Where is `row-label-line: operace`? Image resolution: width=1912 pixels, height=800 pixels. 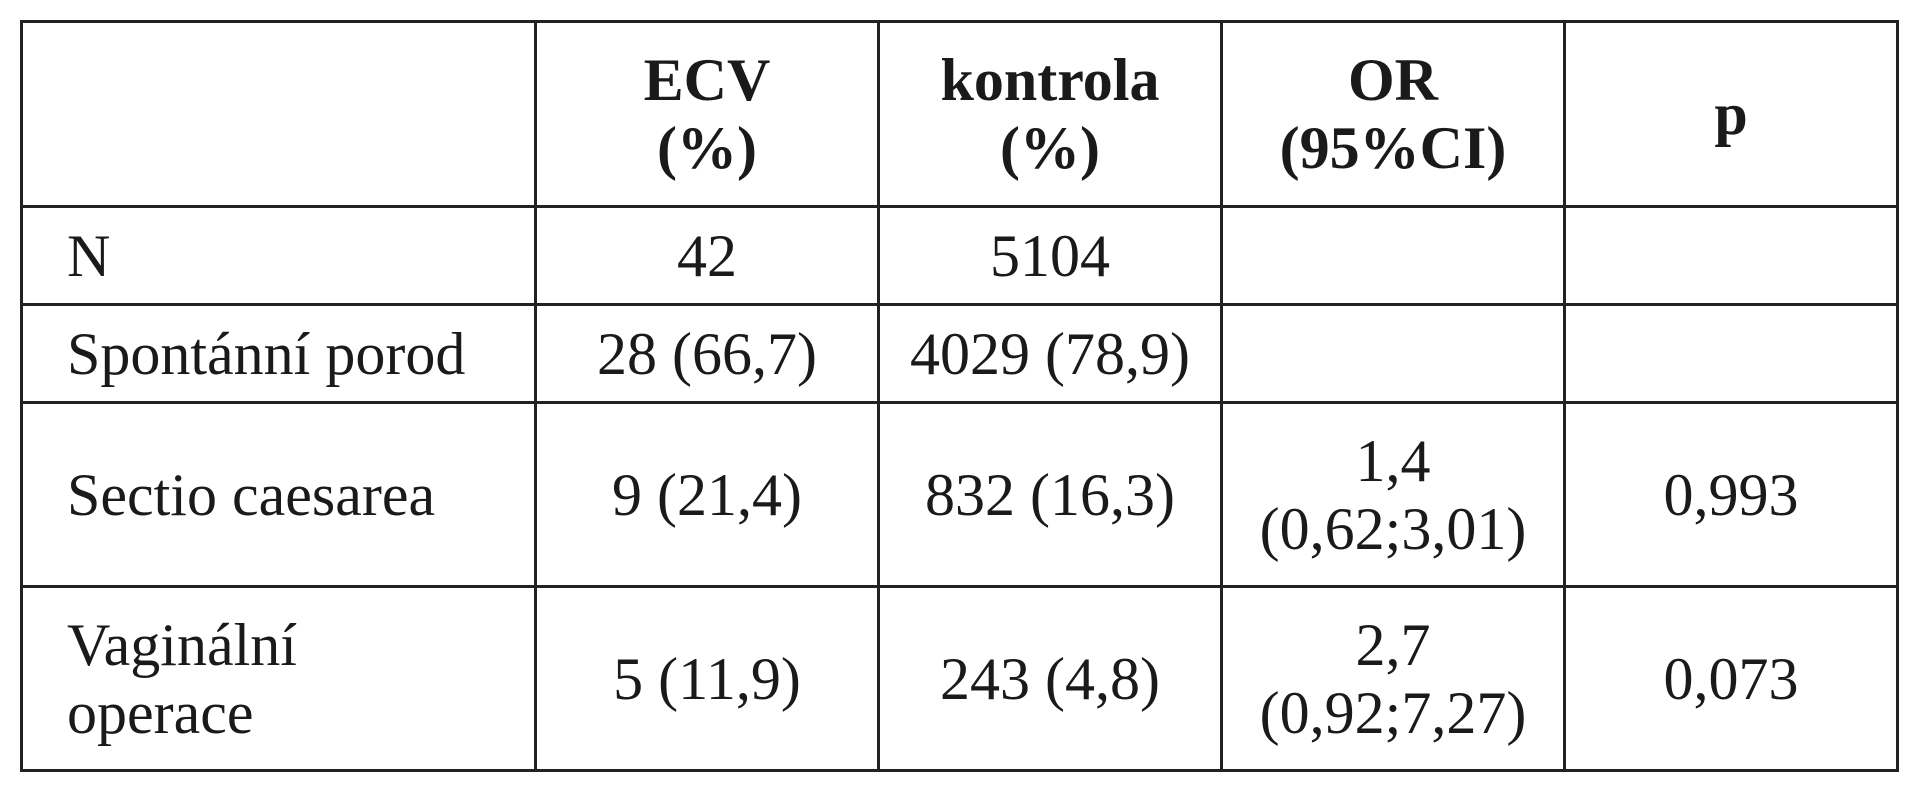
row-label-line: operace is located at coordinates (160, 712).